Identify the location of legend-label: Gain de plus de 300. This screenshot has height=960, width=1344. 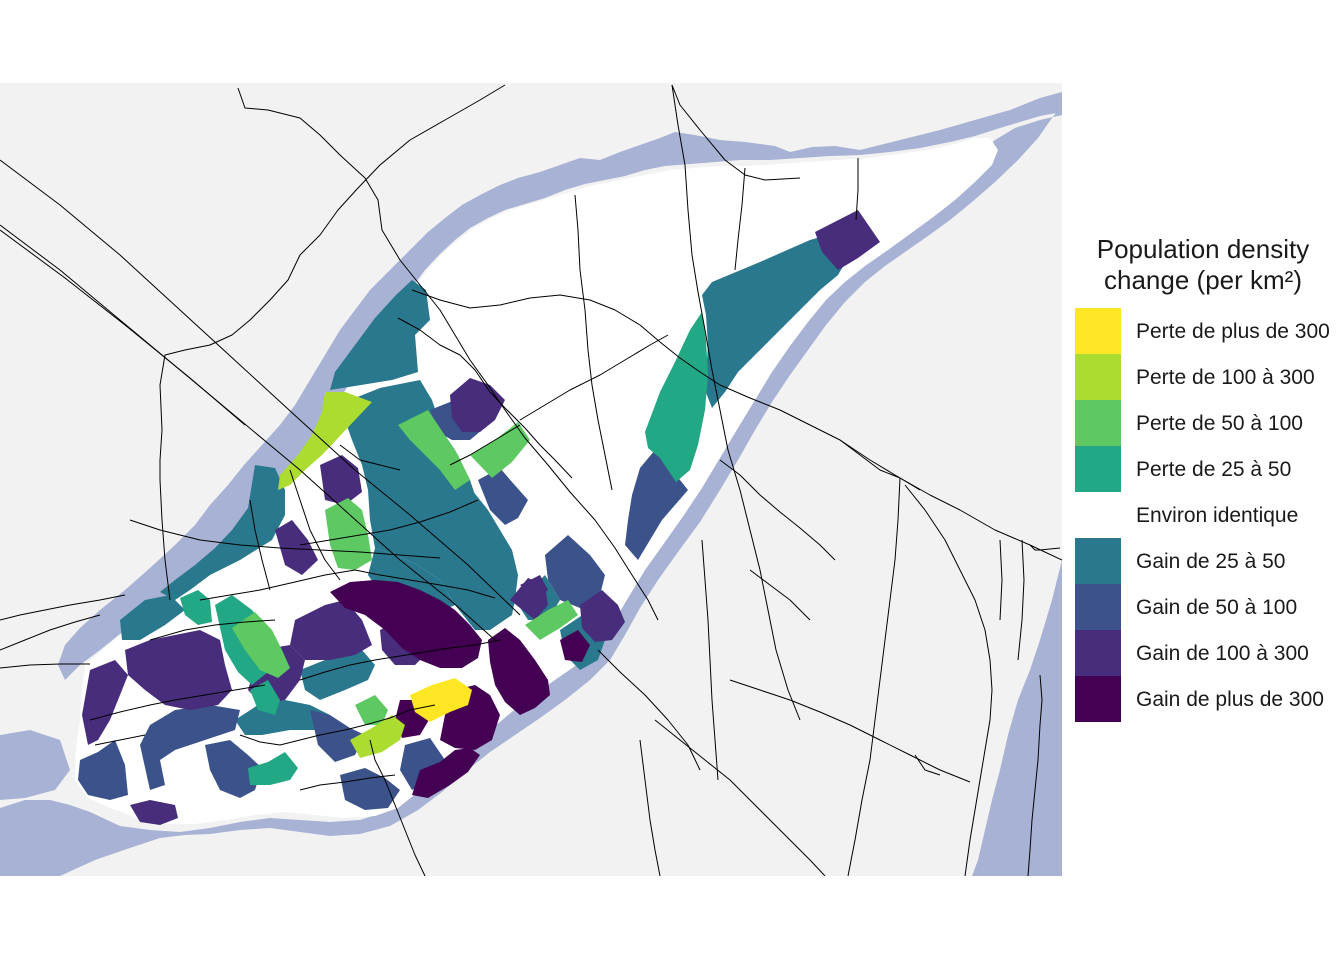
(1230, 699).